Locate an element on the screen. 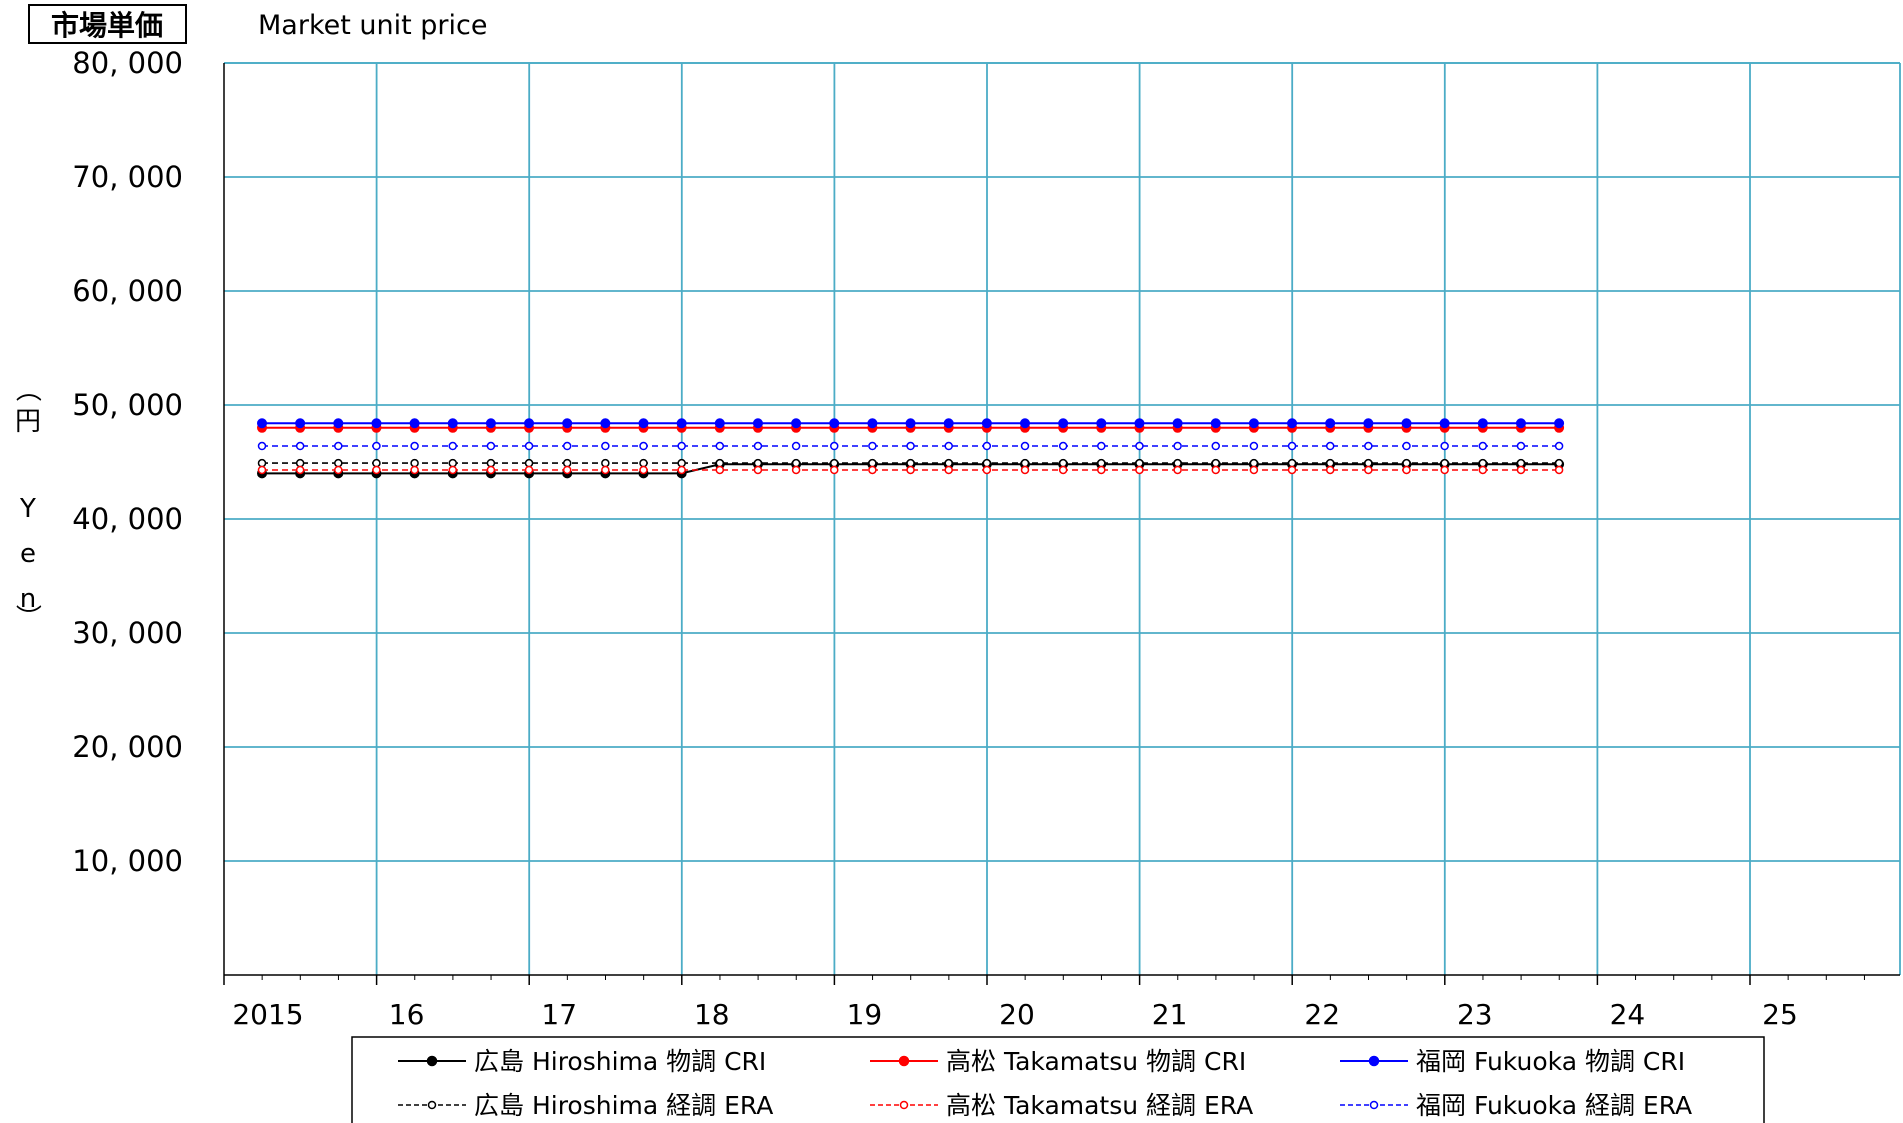 The image size is (1903, 1123). chart-title: Market unit price is located at coordinates (373, 25).